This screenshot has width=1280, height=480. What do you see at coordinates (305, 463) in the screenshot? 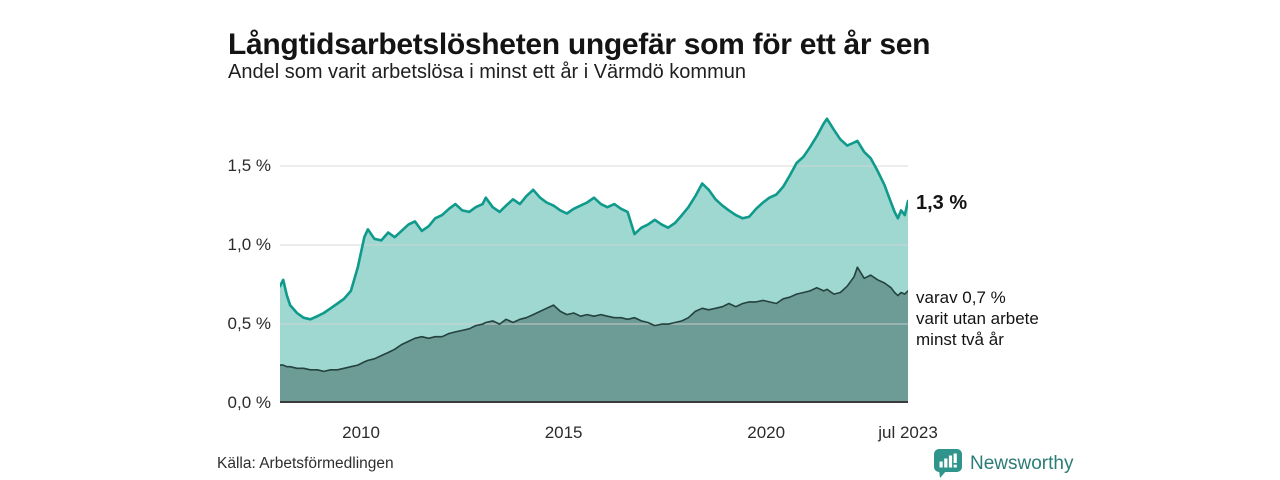
I see `source-credit: Källa: Arbetsförmedlingen` at bounding box center [305, 463].